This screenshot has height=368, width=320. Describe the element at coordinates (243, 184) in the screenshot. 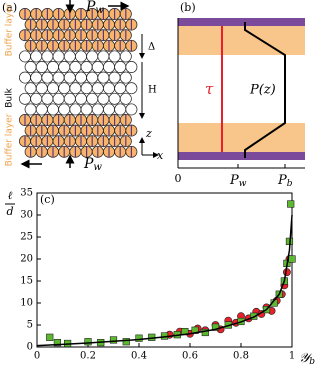

I see `tick-sub: w` at that location.